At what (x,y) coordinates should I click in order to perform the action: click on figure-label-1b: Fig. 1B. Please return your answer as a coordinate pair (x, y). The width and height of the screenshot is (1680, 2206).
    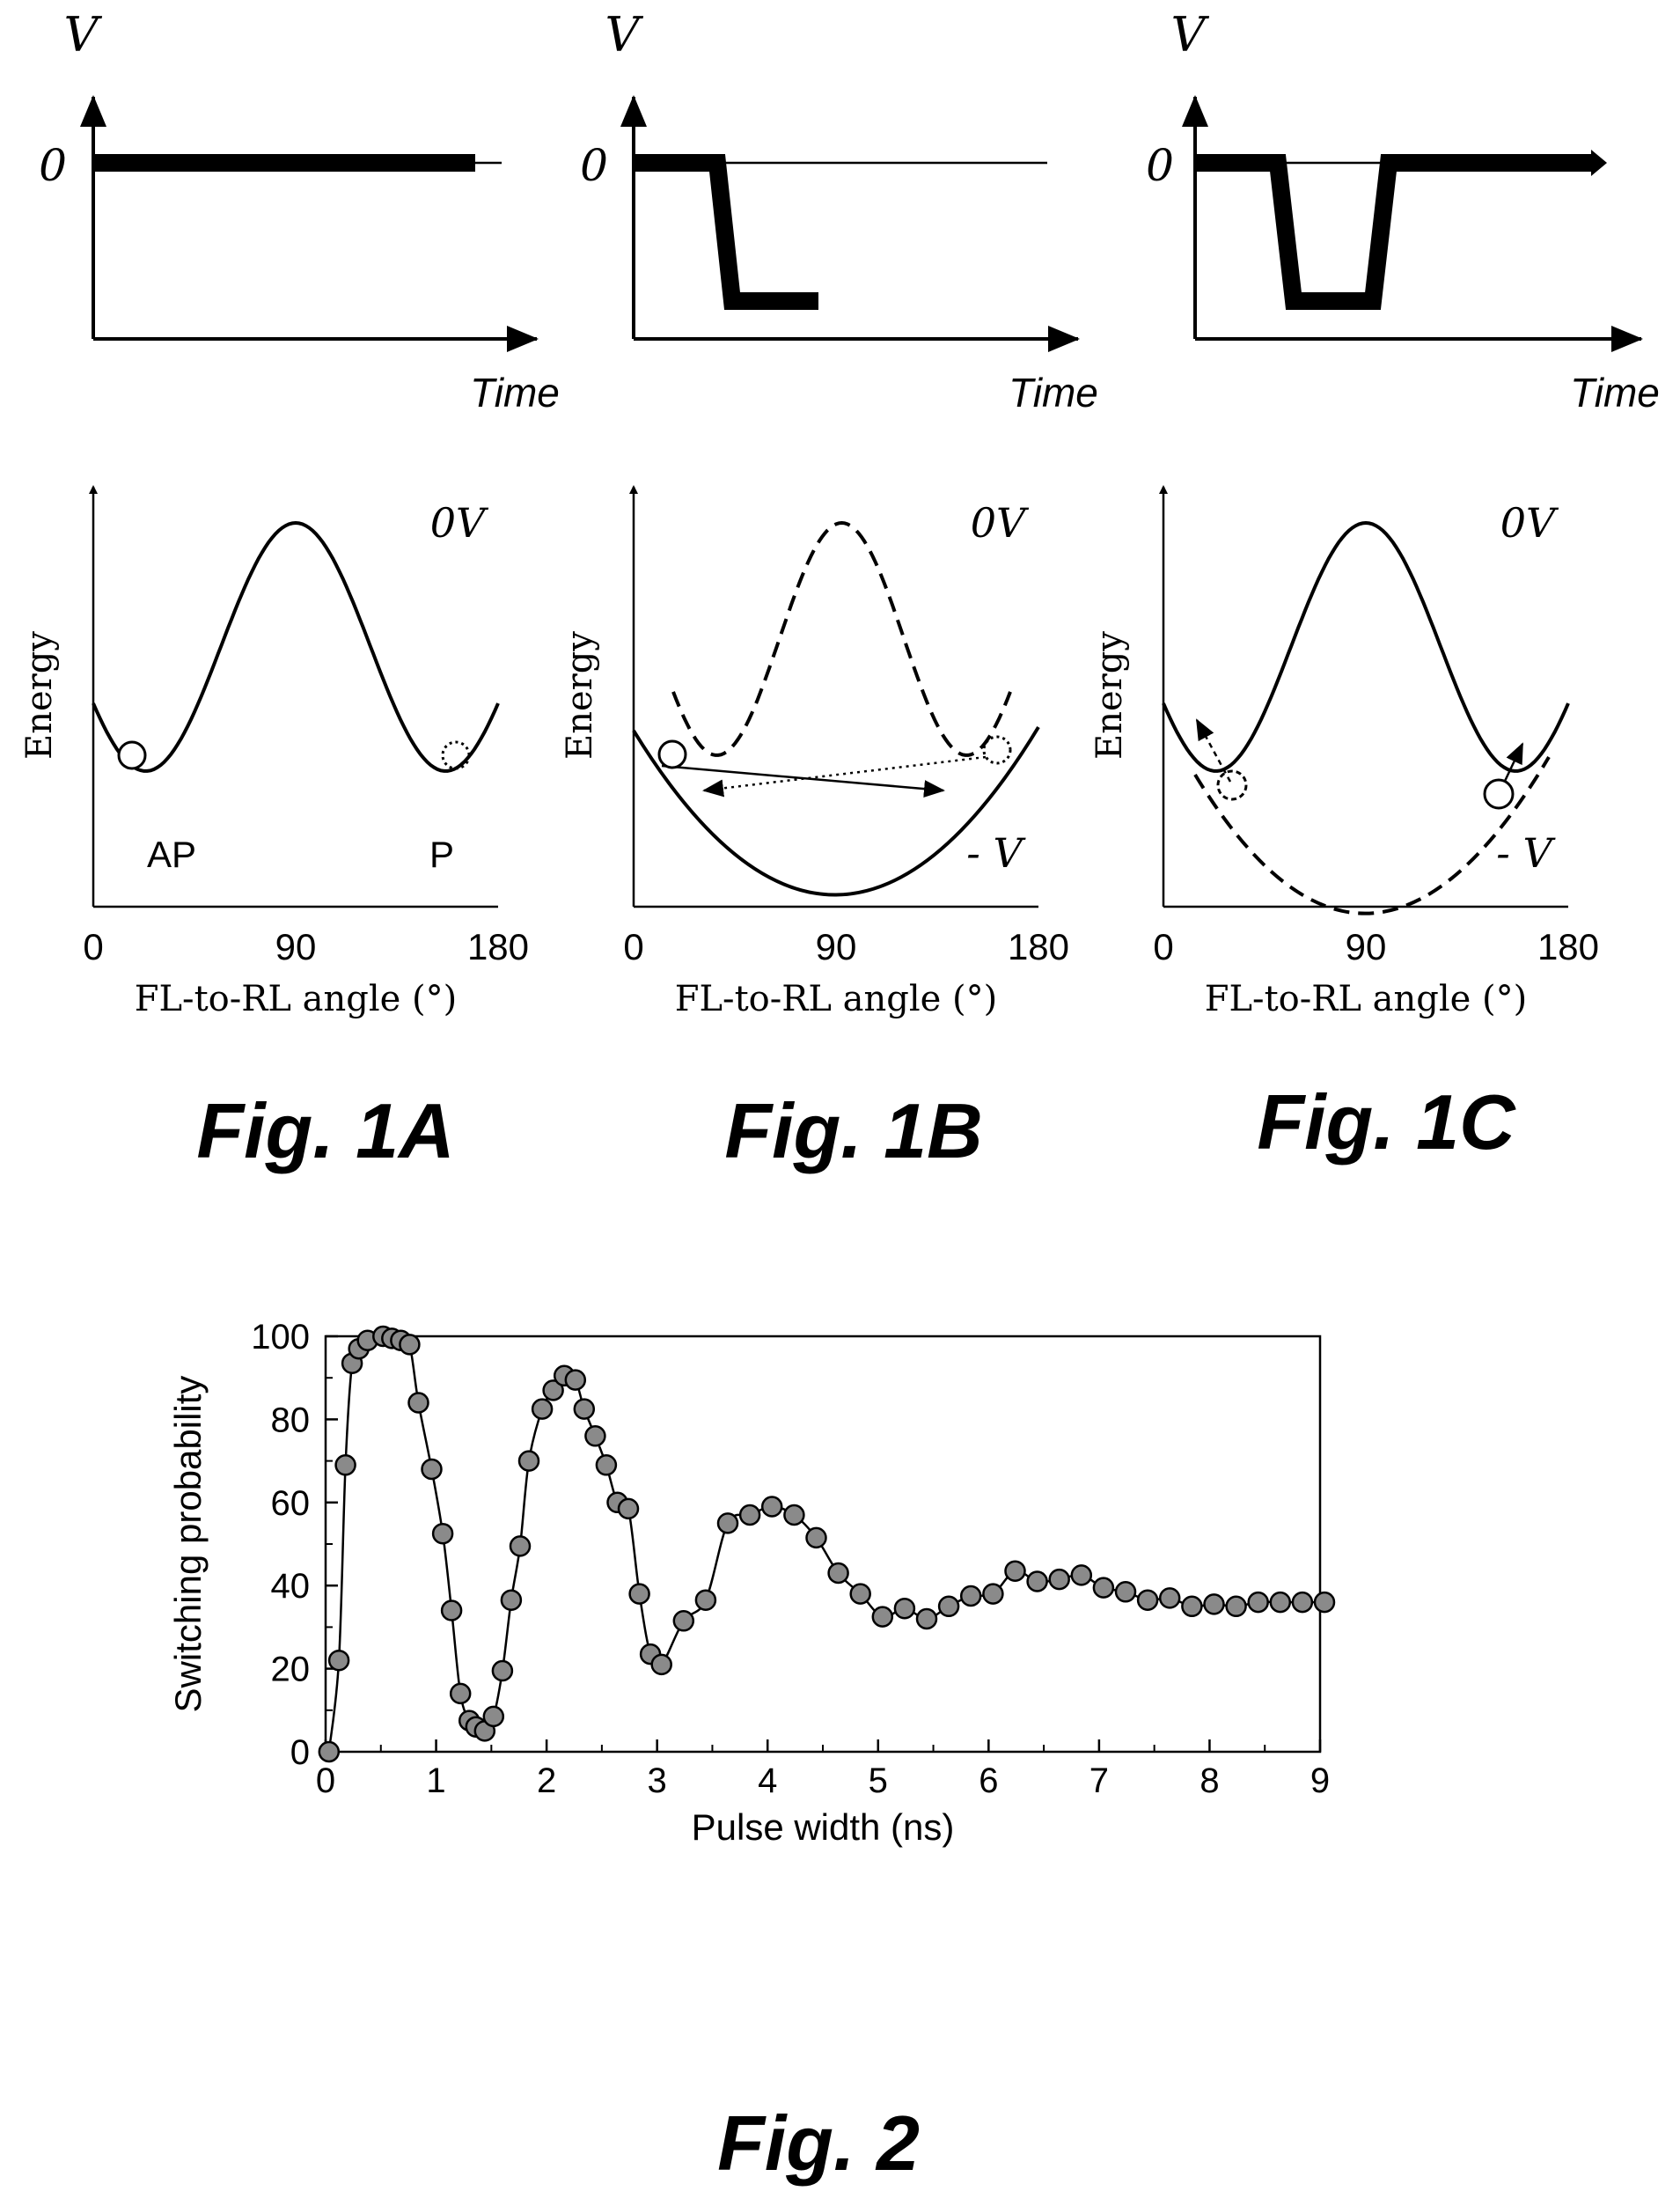
    Looking at the image, I should click on (853, 1131).